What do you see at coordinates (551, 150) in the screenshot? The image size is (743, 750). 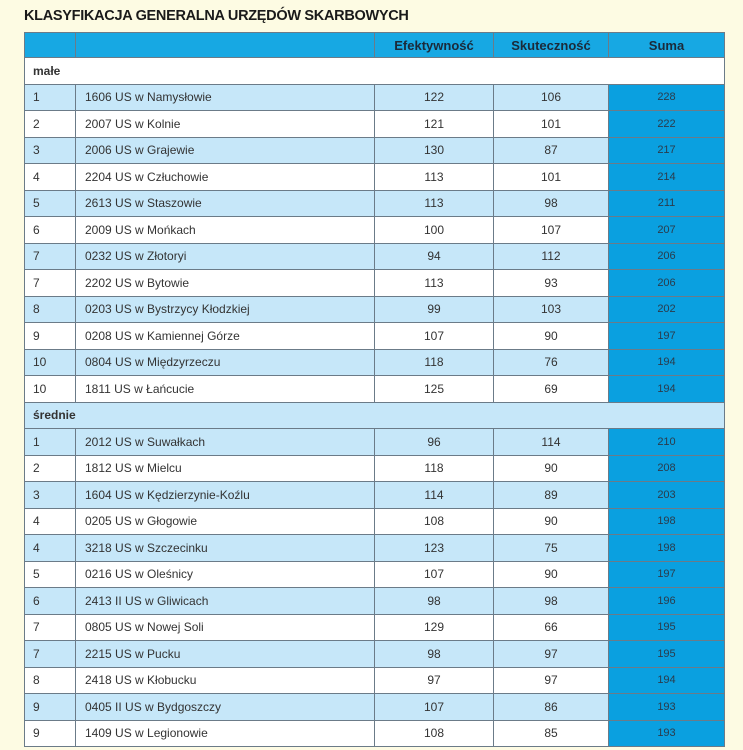 I see `skutecznosc-cell: 87` at bounding box center [551, 150].